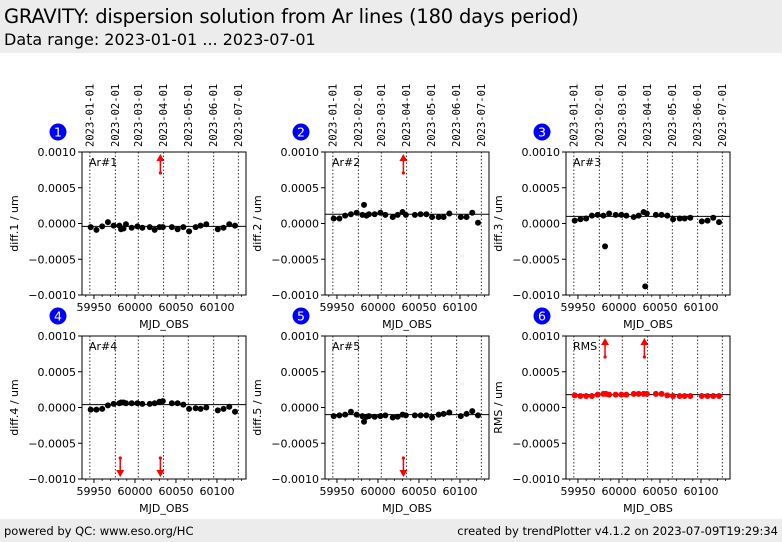 This screenshot has height=542, width=782. Describe the element at coordinates (139, 115) in the screenshot. I see `date-tick-label: 2023-03-01` at that location.